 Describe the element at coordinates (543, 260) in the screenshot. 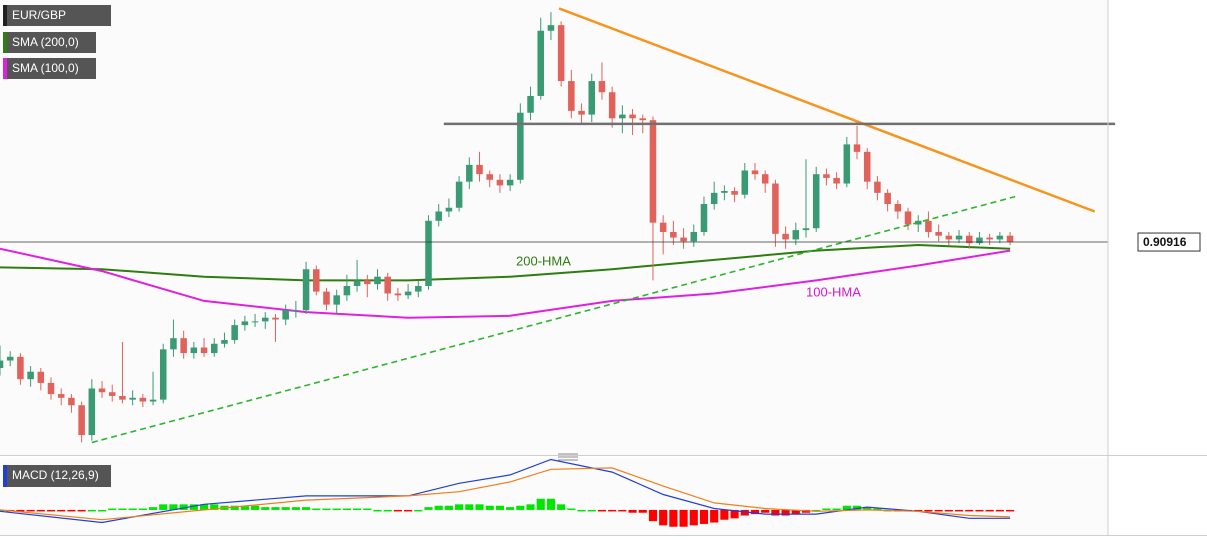

I see `annotation: 200-HMA` at that location.